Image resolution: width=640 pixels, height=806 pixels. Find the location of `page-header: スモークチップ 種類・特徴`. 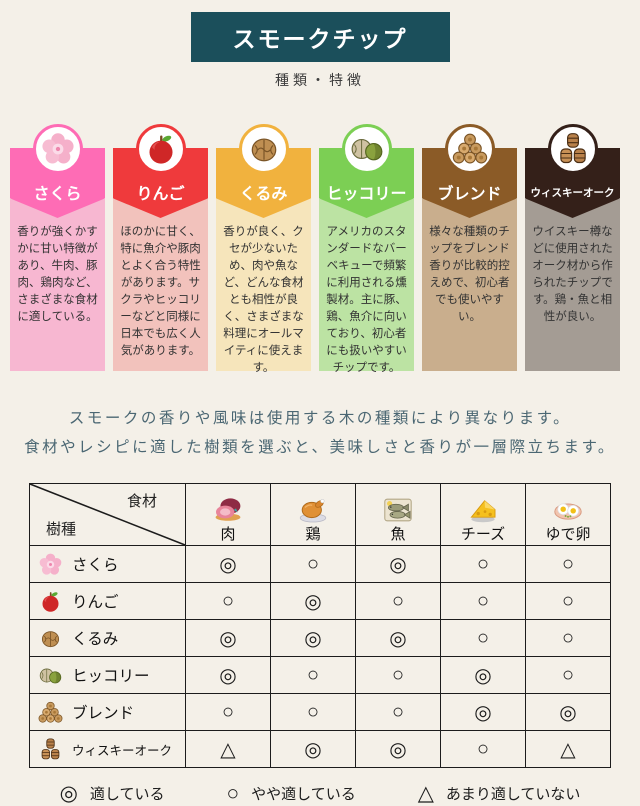

page-header: スモークチップ 種類・特徴 is located at coordinates (320, 45).